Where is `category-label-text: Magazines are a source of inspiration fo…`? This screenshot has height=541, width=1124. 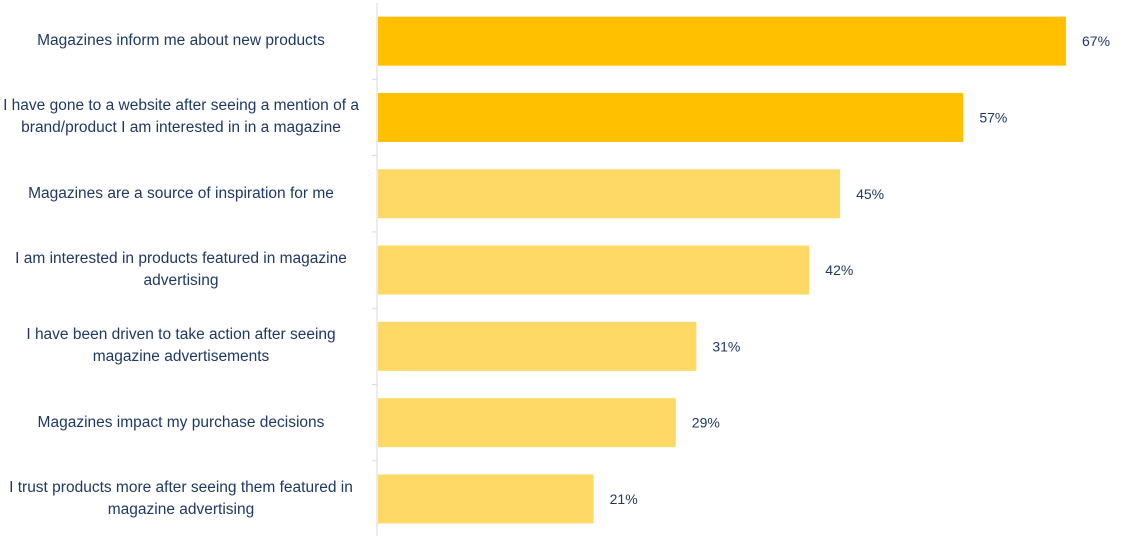 category-label-text: Magazines are a source of inspiration fo… is located at coordinates (181, 193).